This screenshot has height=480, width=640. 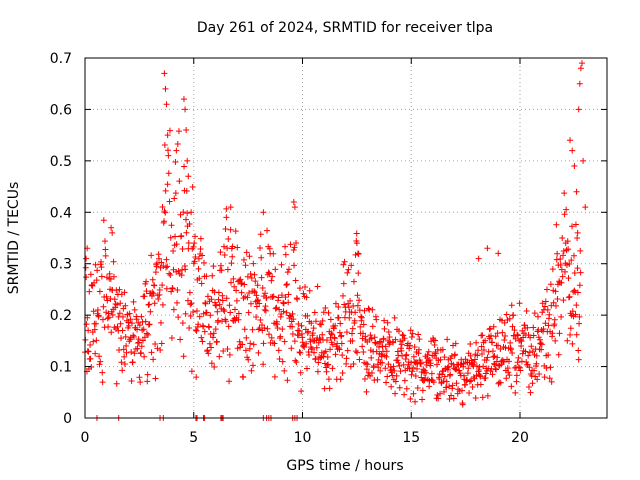 What do you see at coordinates (303, 438) in the screenshot?
I see `x-tick-label: 10` at bounding box center [303, 438].